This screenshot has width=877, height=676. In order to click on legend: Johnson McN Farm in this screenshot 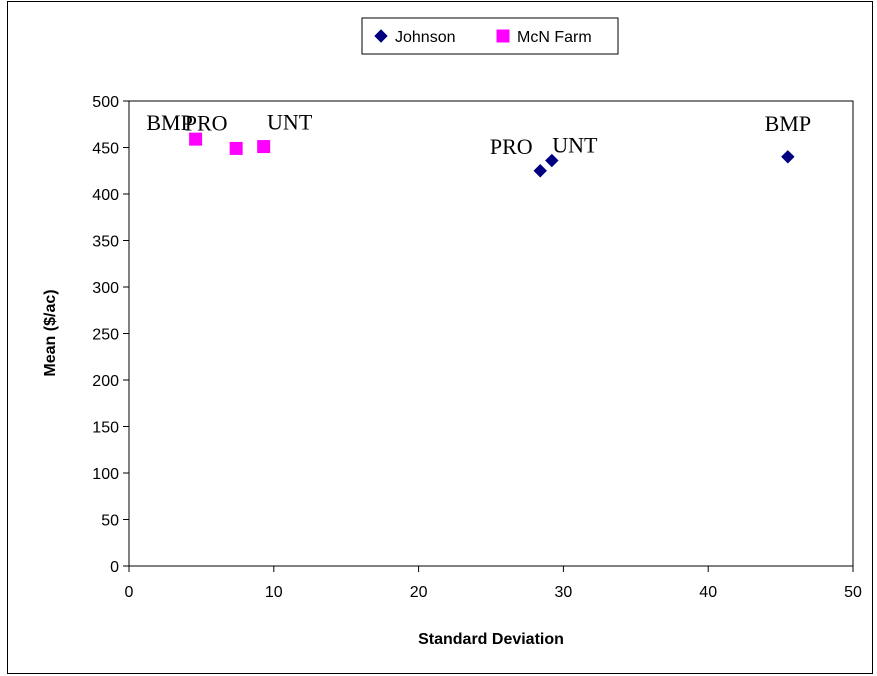, I will do `click(490, 36)`.